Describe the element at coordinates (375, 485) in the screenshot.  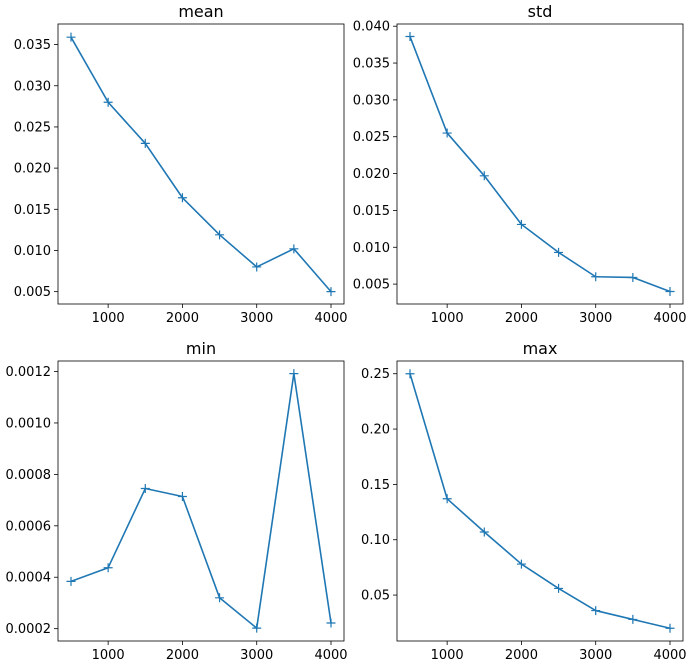
I see `y-tick-label: 0.15` at that location.